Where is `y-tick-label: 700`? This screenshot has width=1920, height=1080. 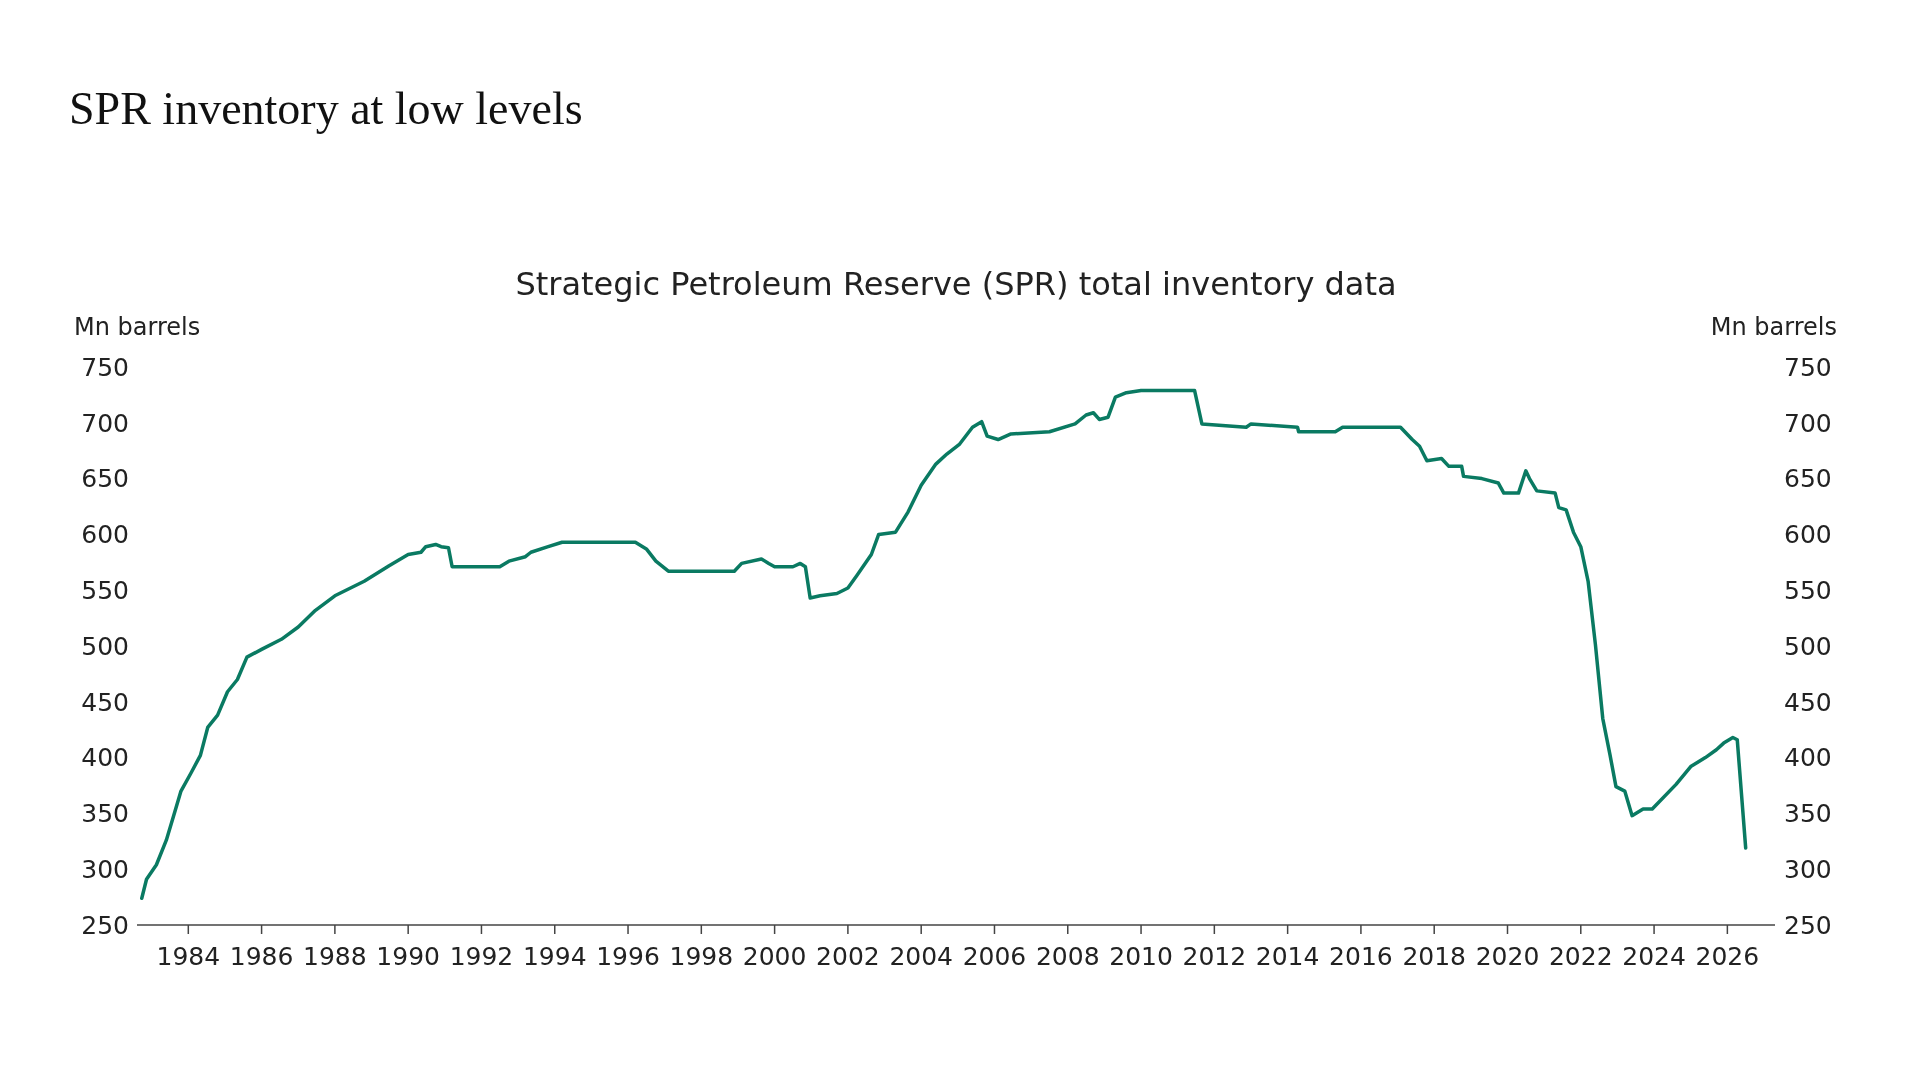 y-tick-label: 700 is located at coordinates (105, 423).